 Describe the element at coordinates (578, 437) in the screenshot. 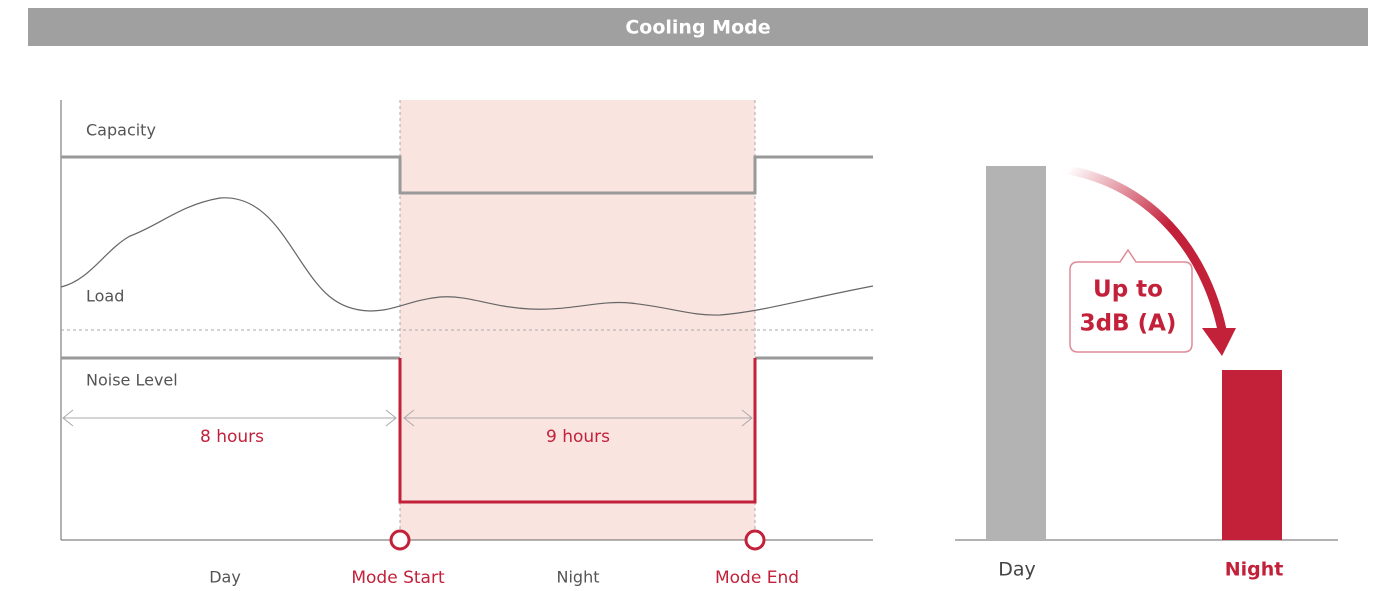

I see `duration: 9 hours` at that location.